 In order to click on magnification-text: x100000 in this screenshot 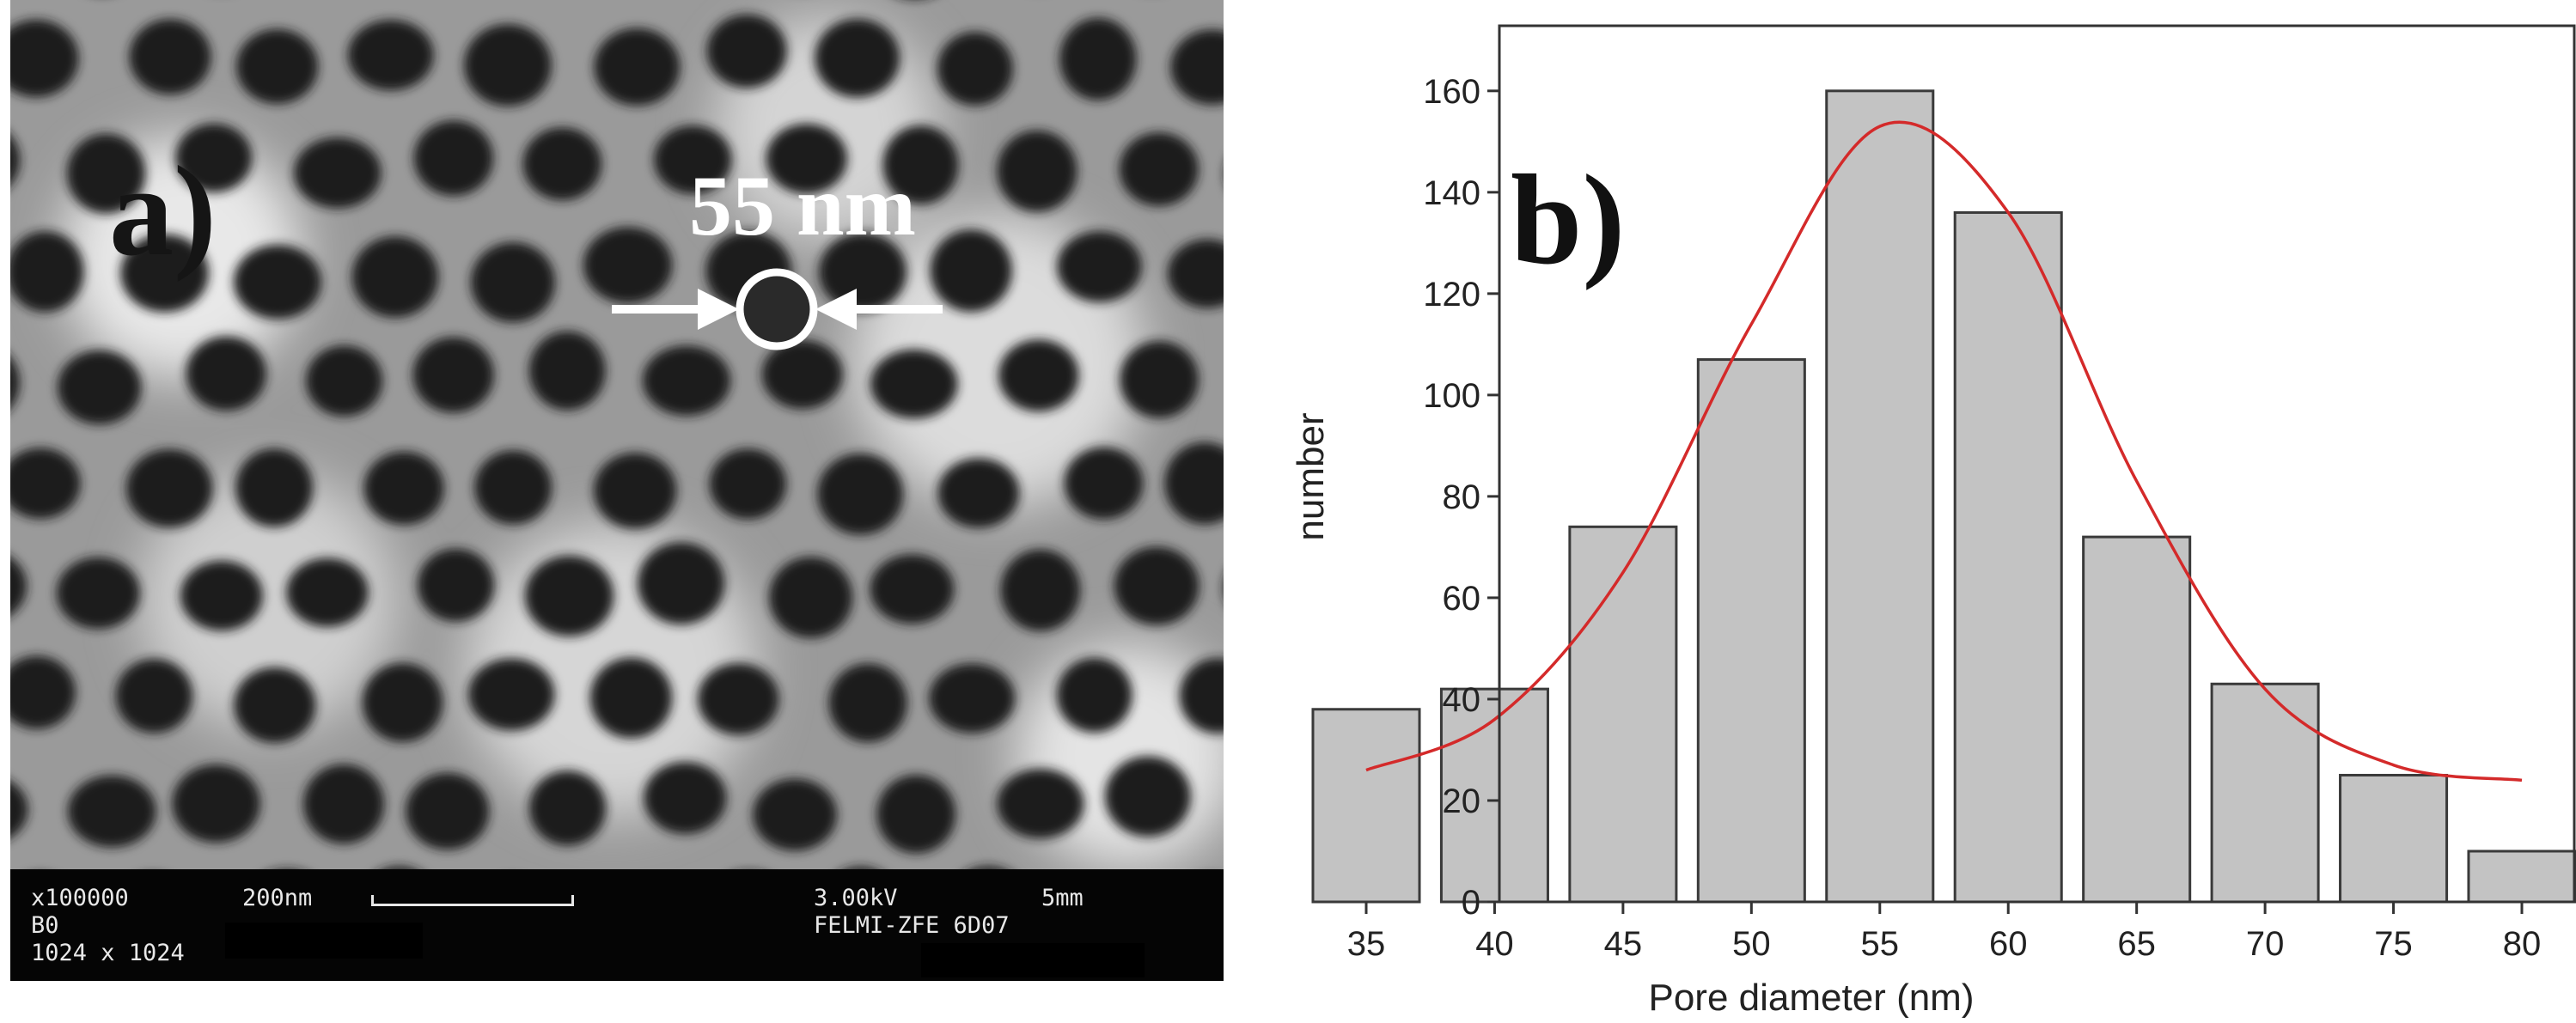, I will do `click(80, 898)`.